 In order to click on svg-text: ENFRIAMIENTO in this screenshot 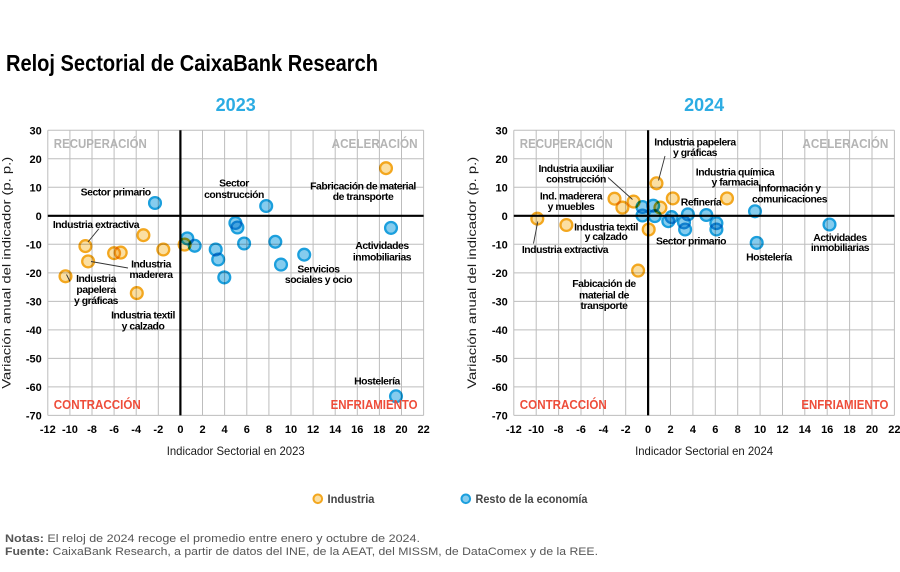, I will do `click(844, 404)`.